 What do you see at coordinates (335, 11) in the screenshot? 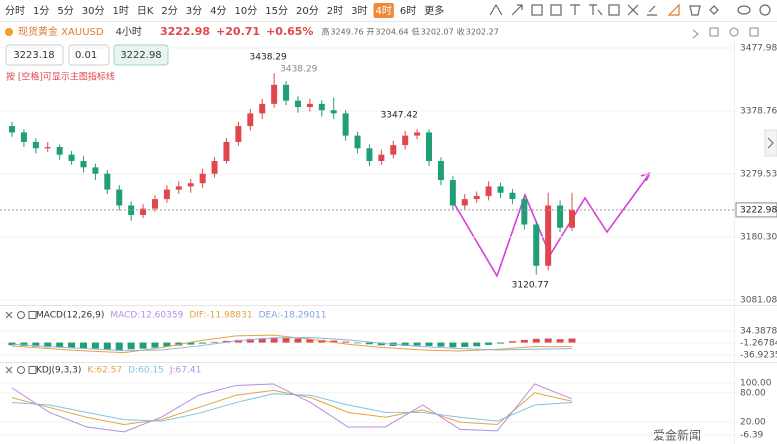
I see `timeframe: 2时` at bounding box center [335, 11].